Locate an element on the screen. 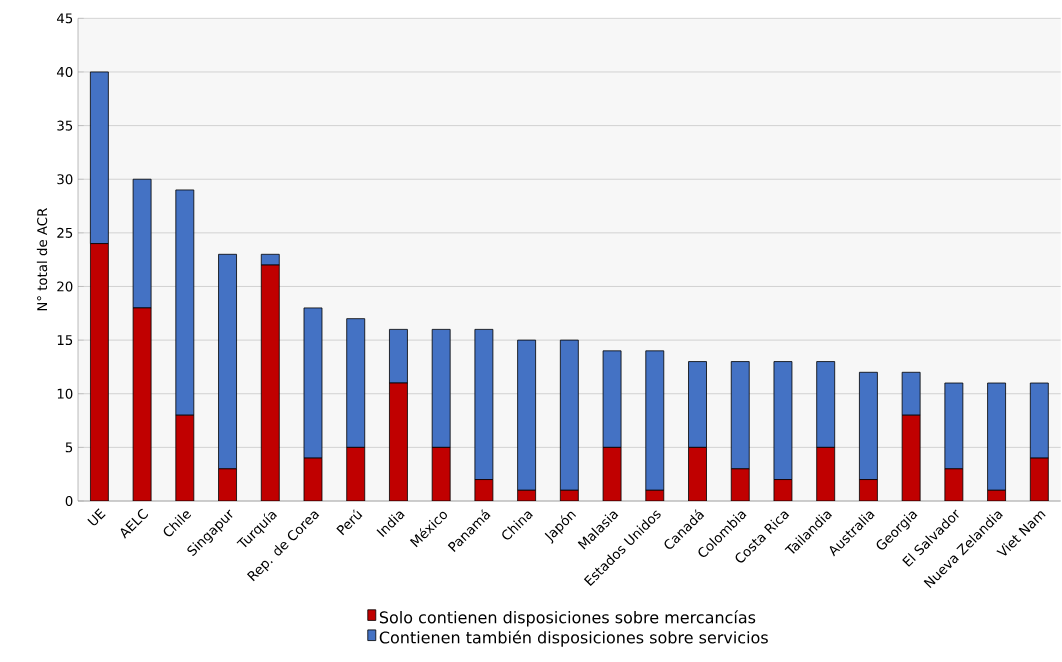 Image resolution: width=1062 pixels, height=662 pixels. y-tick-label: 40 is located at coordinates (64, 72).